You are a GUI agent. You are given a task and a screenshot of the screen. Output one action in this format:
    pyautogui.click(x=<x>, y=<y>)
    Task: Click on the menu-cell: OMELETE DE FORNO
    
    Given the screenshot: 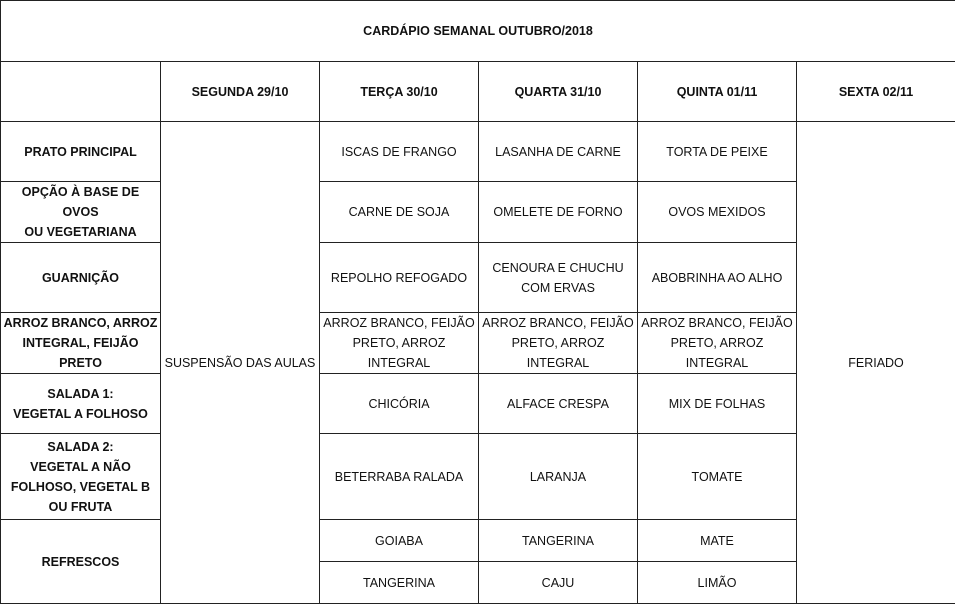 What is the action you would take?
    pyautogui.click(x=558, y=212)
    